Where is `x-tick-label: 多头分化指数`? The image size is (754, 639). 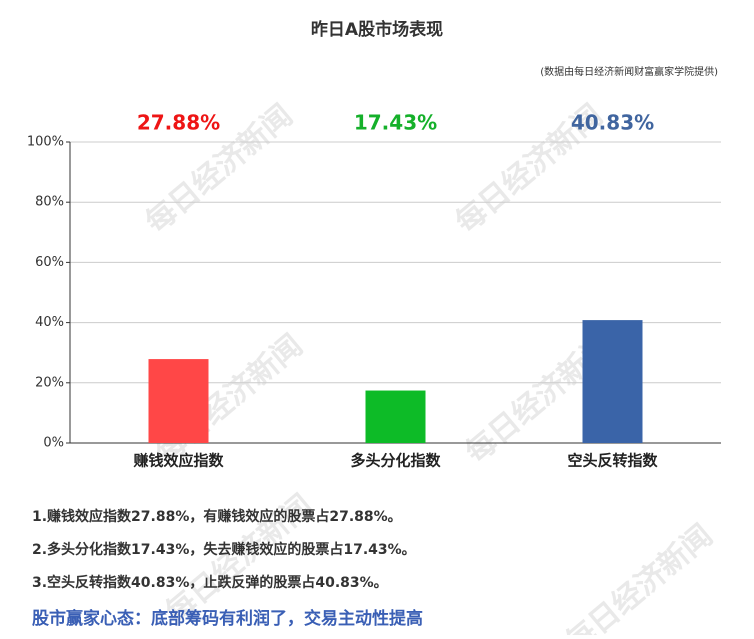
x-tick-label: 多头分化指数 is located at coordinates (395, 461).